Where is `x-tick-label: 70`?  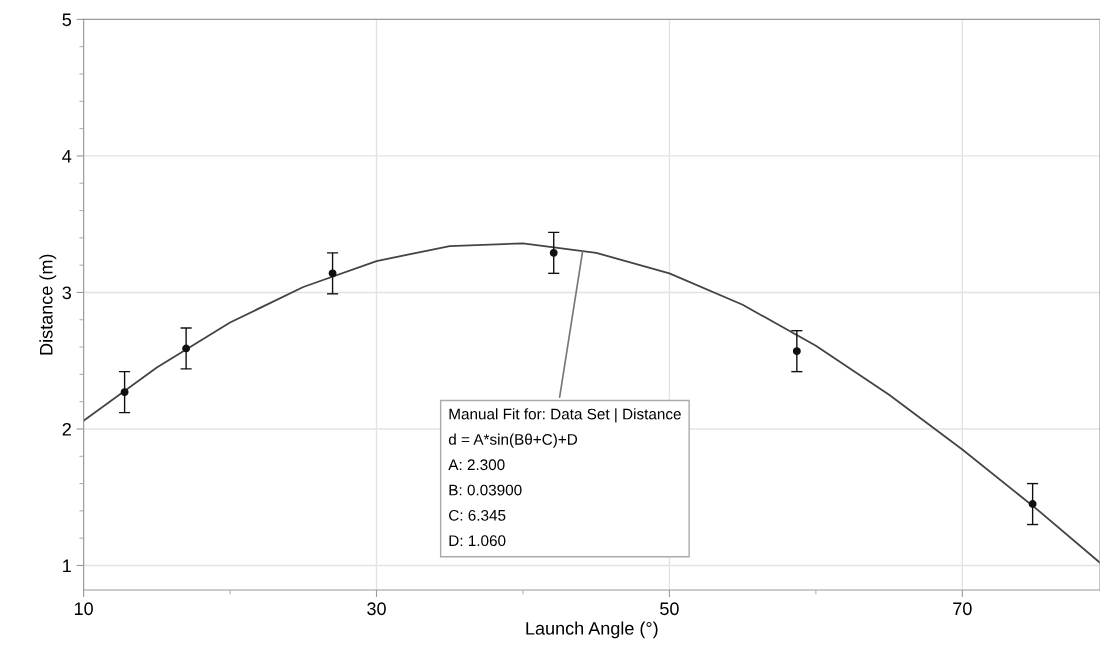 x-tick-label: 70 is located at coordinates (962, 609).